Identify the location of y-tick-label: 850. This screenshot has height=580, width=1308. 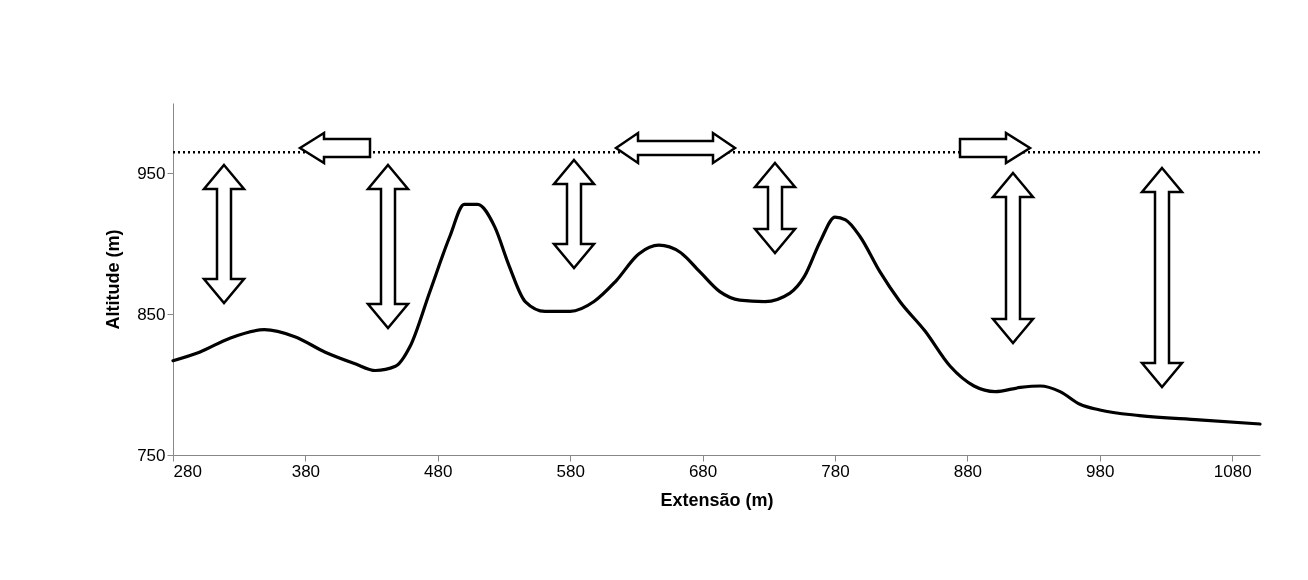
(151, 314).